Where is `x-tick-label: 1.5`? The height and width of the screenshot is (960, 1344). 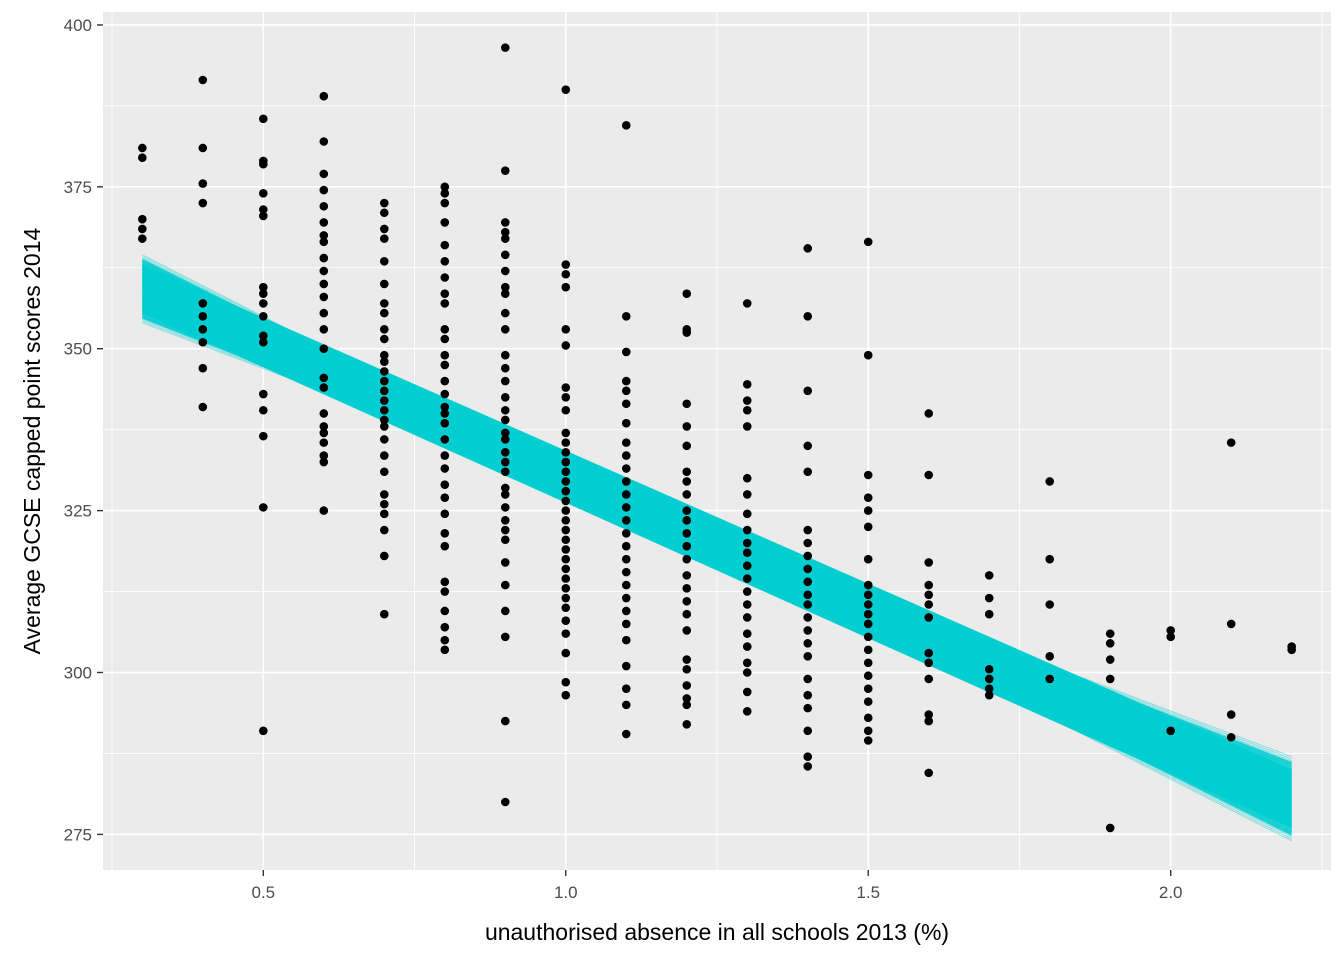 x-tick-label: 1.5 is located at coordinates (868, 892).